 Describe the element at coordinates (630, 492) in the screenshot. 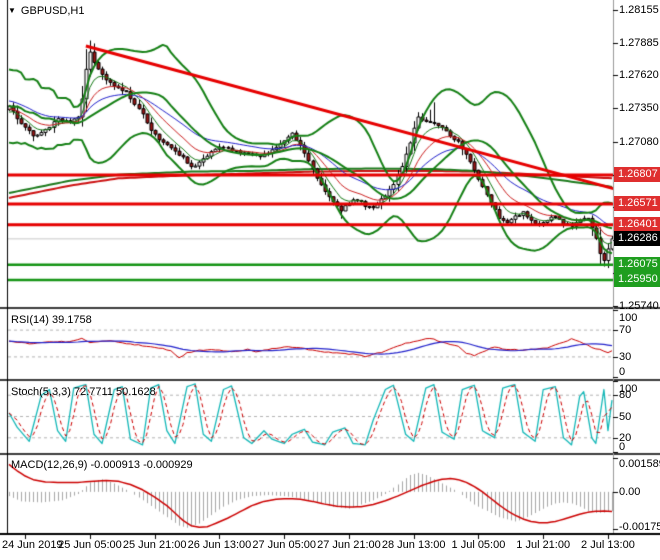

I see `macd-axis-tick-label: 0.00` at that location.